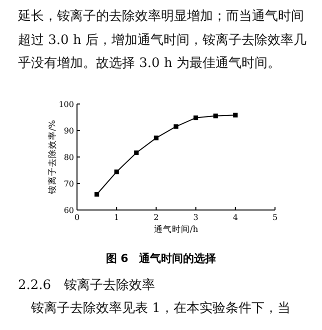 The height and width of the screenshot is (330, 322). I want to click on y-tick-label: 60, so click(69, 210).